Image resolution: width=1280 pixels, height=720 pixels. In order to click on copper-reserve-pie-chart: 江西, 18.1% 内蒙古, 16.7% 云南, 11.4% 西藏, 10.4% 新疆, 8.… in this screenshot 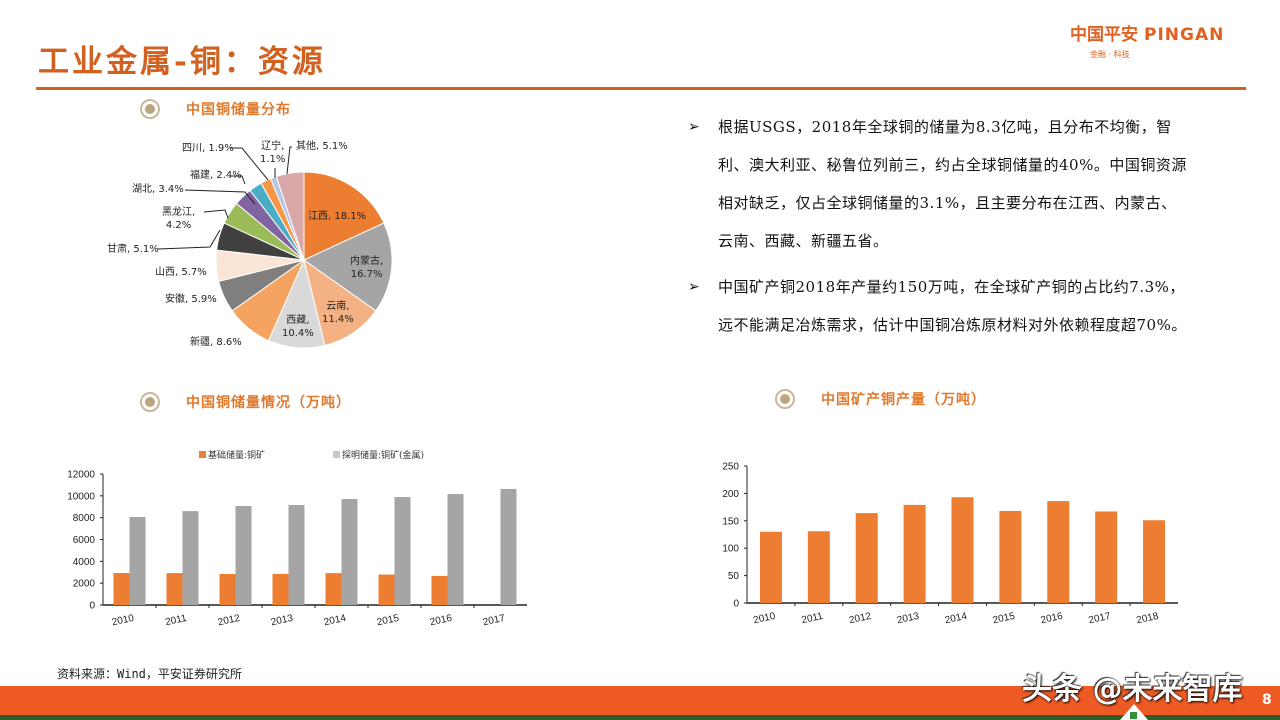, I will do `click(268, 245)`.